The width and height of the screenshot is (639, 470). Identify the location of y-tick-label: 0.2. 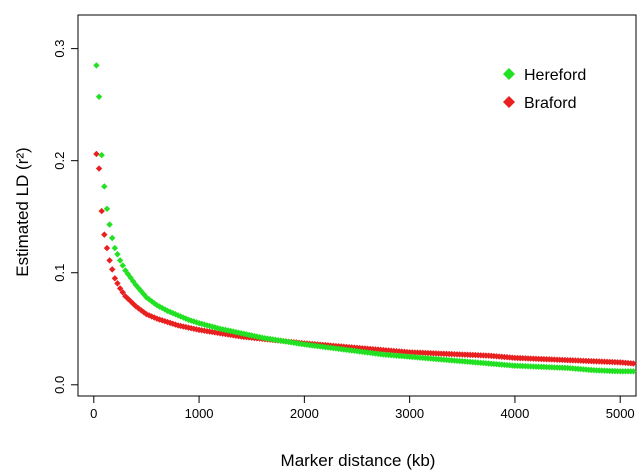
(59, 161).